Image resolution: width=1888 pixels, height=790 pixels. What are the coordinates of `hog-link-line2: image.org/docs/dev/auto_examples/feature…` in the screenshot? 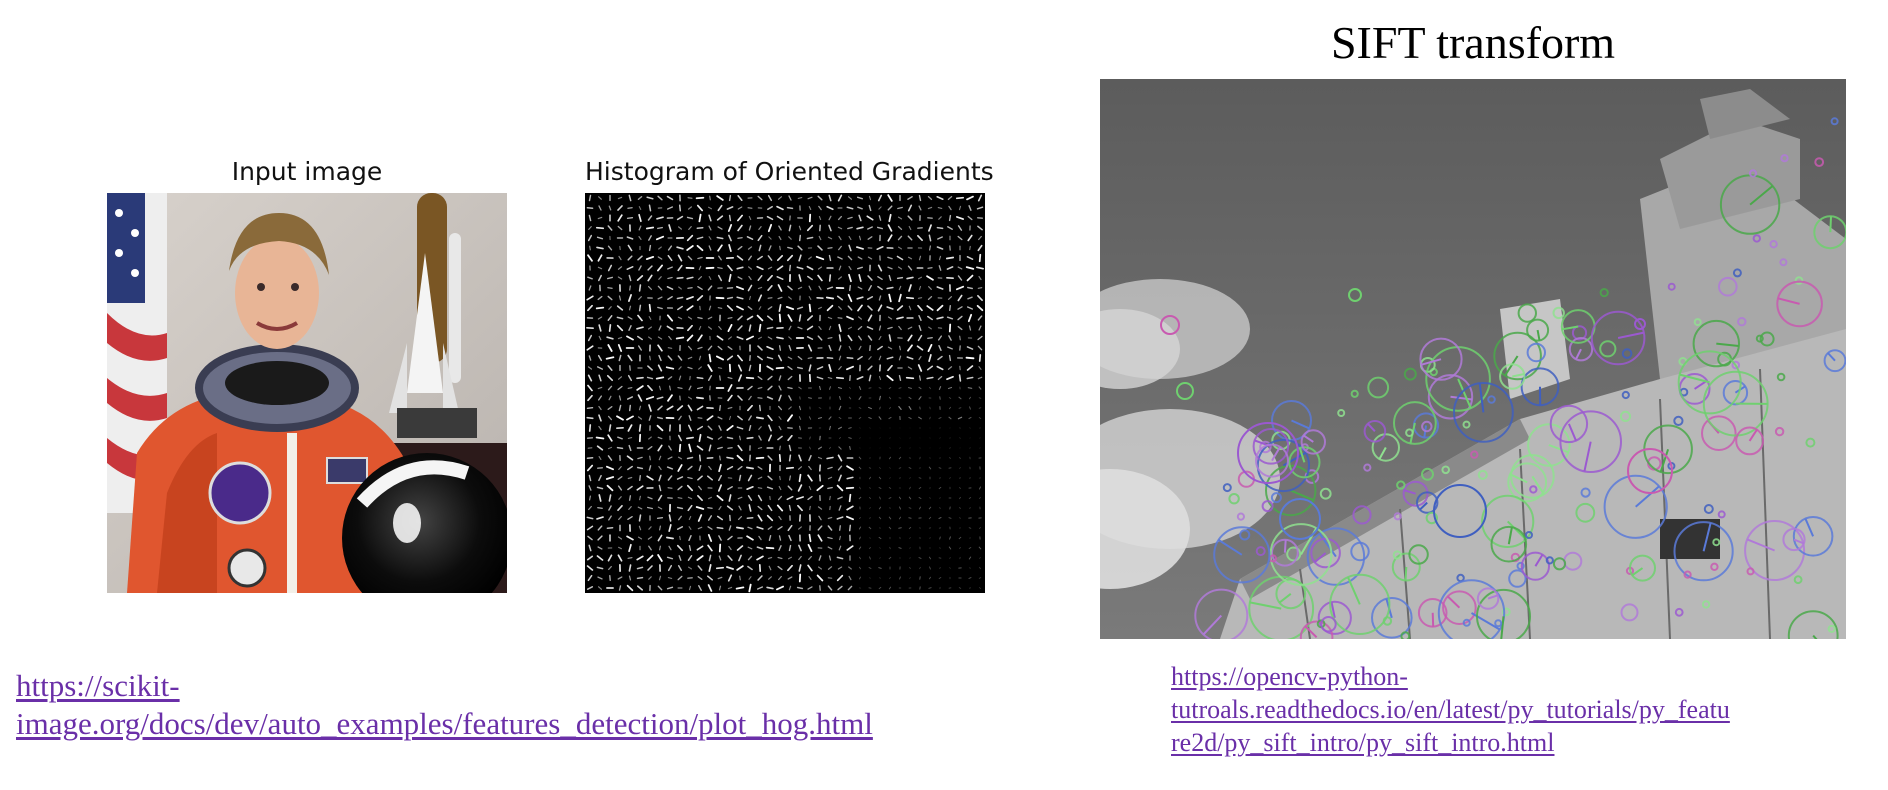 It's located at (444, 723).